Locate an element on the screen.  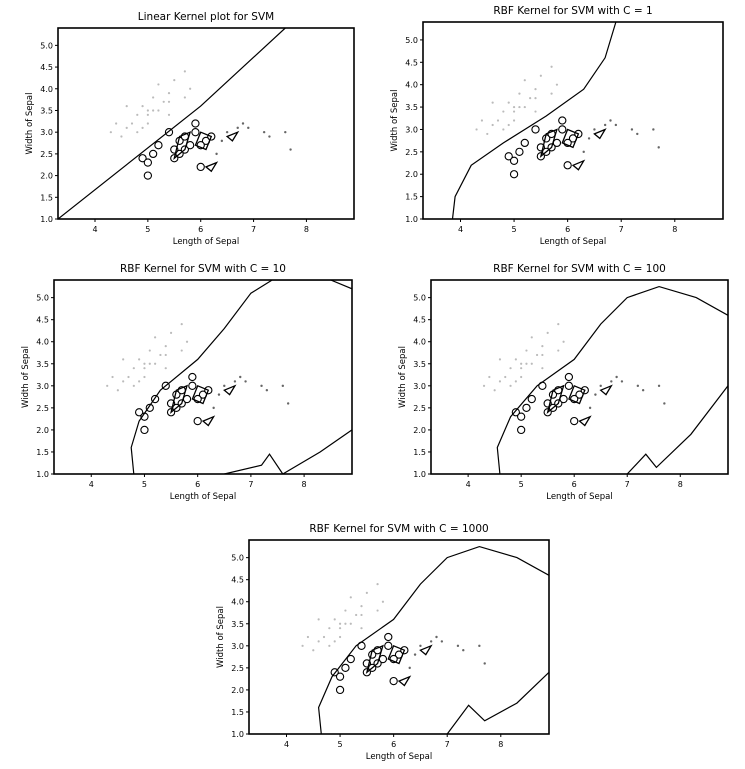
y-tick-label: 3.0 is located at coordinates (46, 132).